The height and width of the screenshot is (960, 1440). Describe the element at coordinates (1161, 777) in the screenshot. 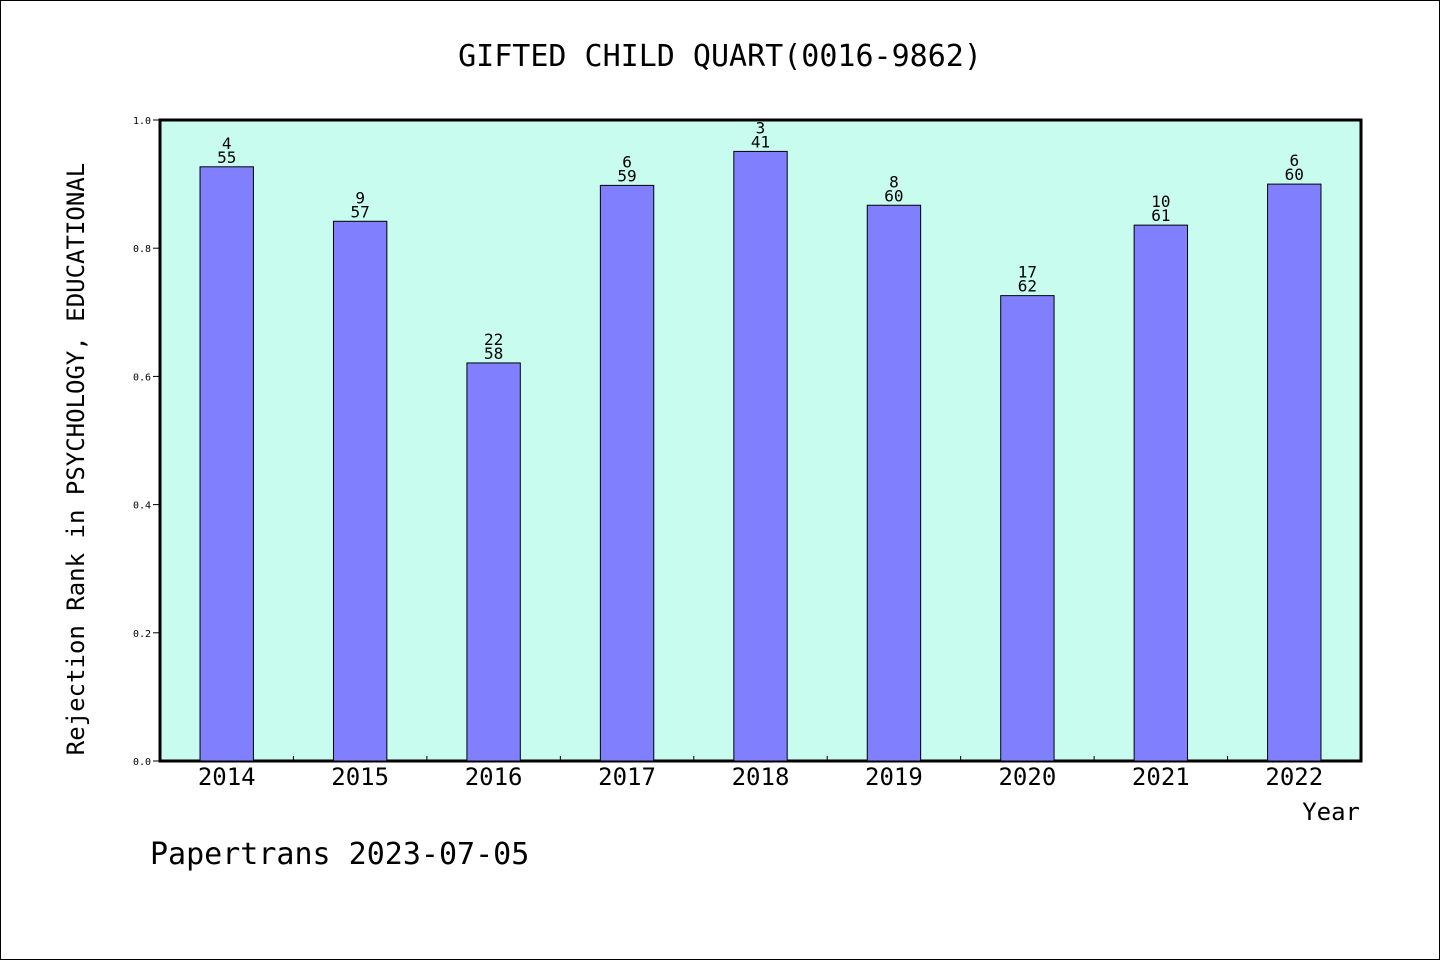

I see `x-tick-label: 2021` at that location.